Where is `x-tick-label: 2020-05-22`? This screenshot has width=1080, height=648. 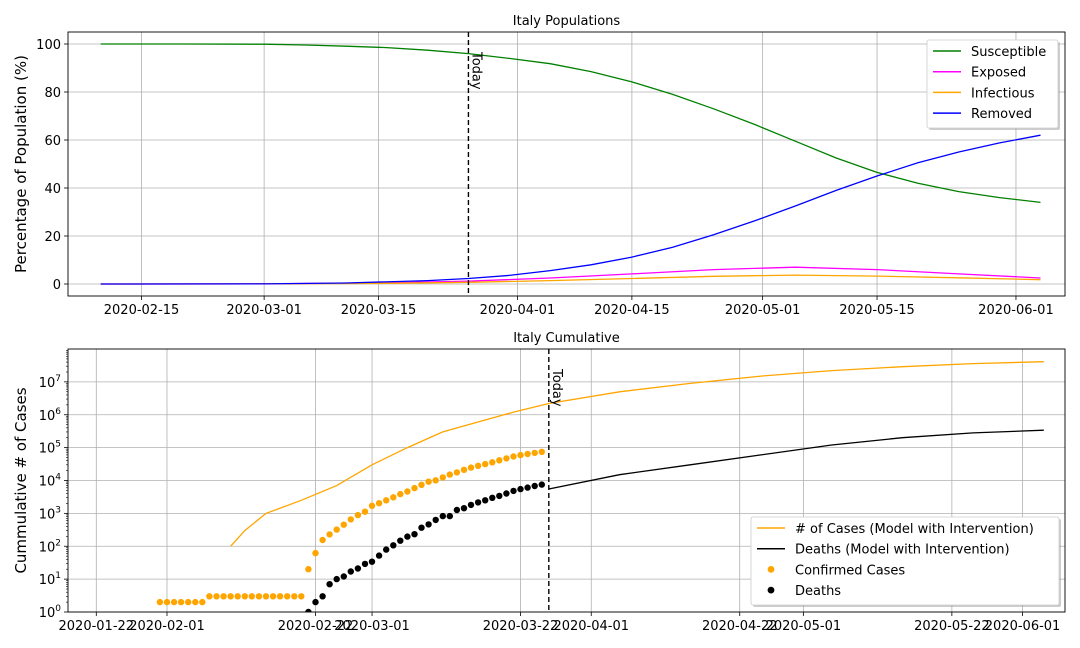 x-tick-label: 2020-05-22 is located at coordinates (952, 626).